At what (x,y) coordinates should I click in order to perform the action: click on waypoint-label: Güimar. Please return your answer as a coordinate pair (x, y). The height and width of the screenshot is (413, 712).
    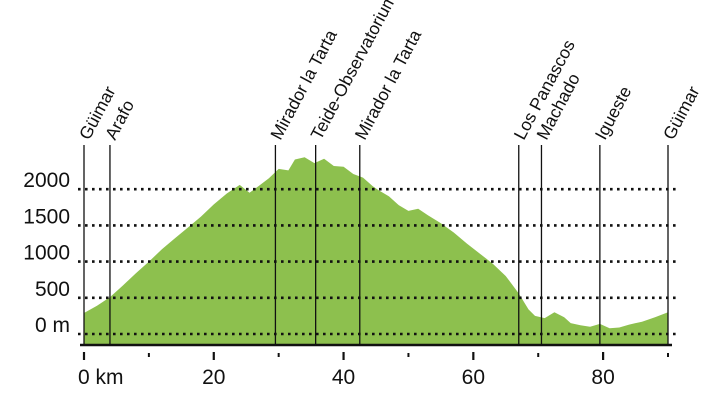
    Looking at the image, I should click on (681, 113).